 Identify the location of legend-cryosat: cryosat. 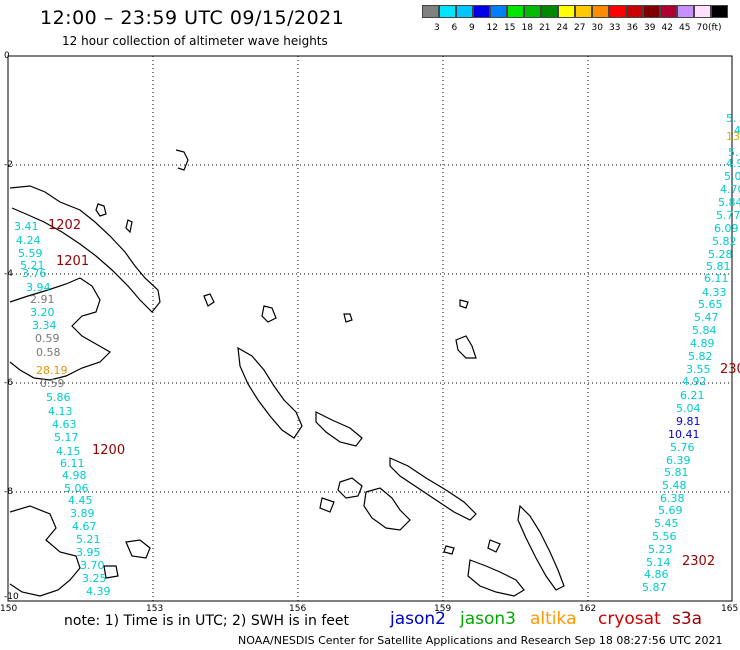
(629, 619).